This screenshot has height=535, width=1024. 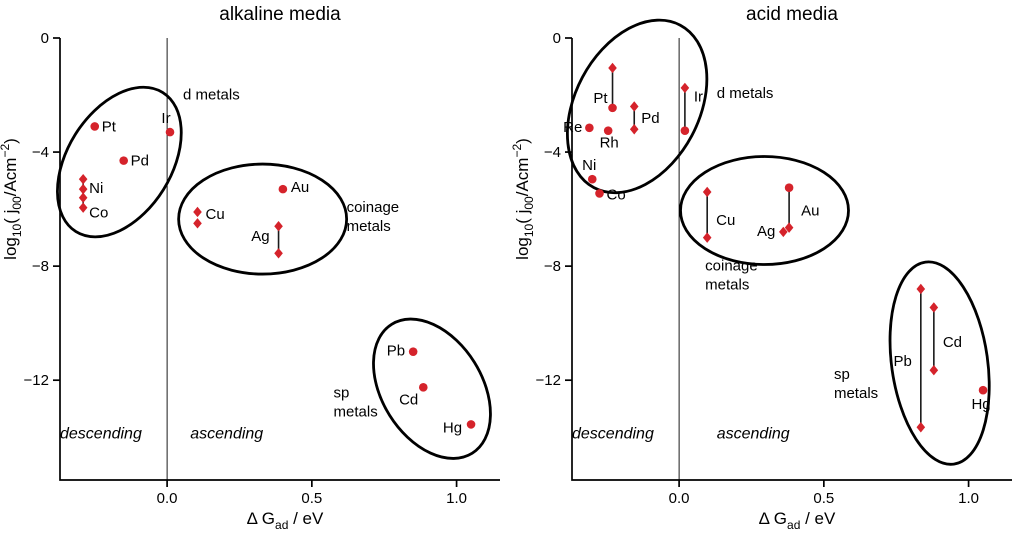 What do you see at coordinates (609, 143) in the screenshot?
I see `point-label-Rh: Rh` at bounding box center [609, 143].